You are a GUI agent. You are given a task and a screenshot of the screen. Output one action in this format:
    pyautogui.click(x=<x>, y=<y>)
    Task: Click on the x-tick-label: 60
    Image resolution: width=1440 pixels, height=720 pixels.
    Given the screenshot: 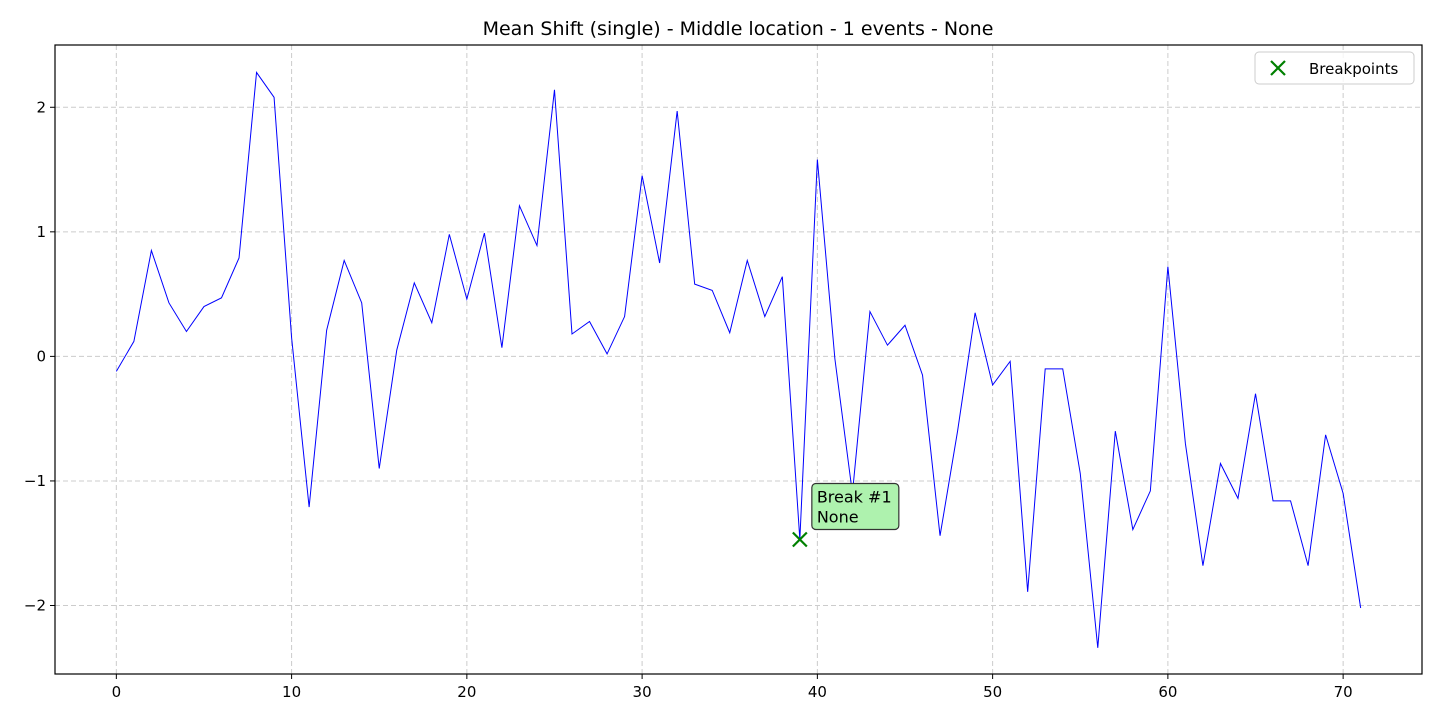 What is the action you would take?
    pyautogui.click(x=1167, y=692)
    